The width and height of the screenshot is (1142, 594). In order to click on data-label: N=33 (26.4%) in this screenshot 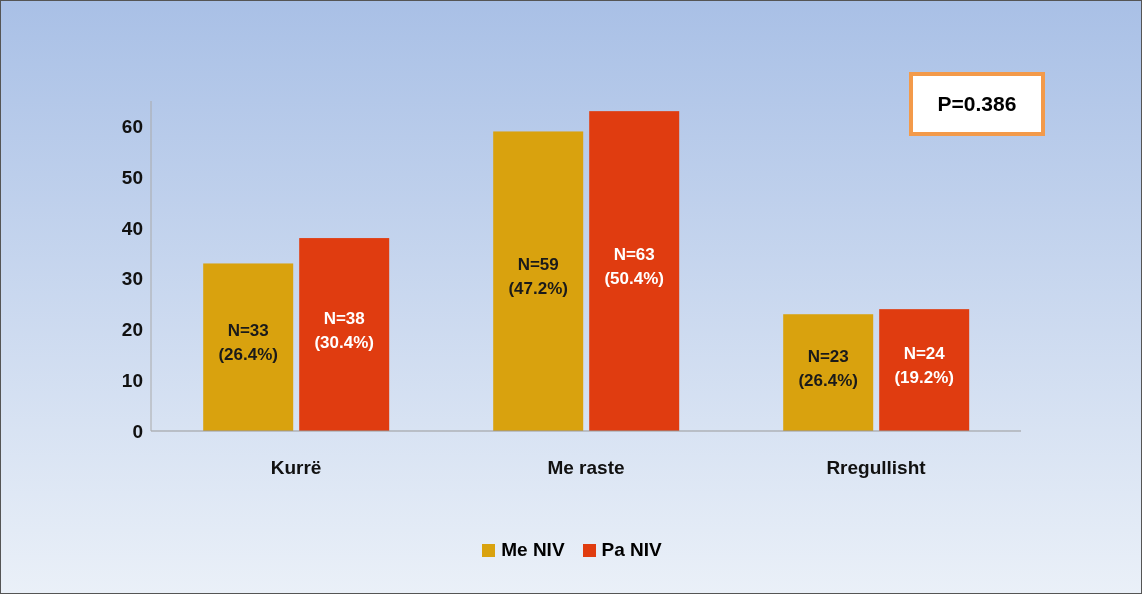, I will do `click(248, 343)`.